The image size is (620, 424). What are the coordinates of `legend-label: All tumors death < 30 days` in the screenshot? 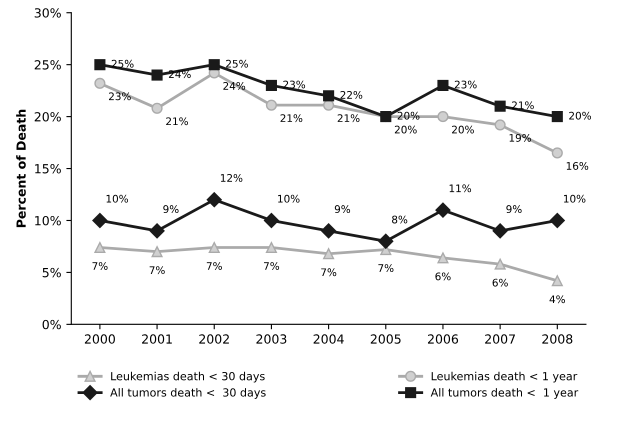 It's located at (188, 393).